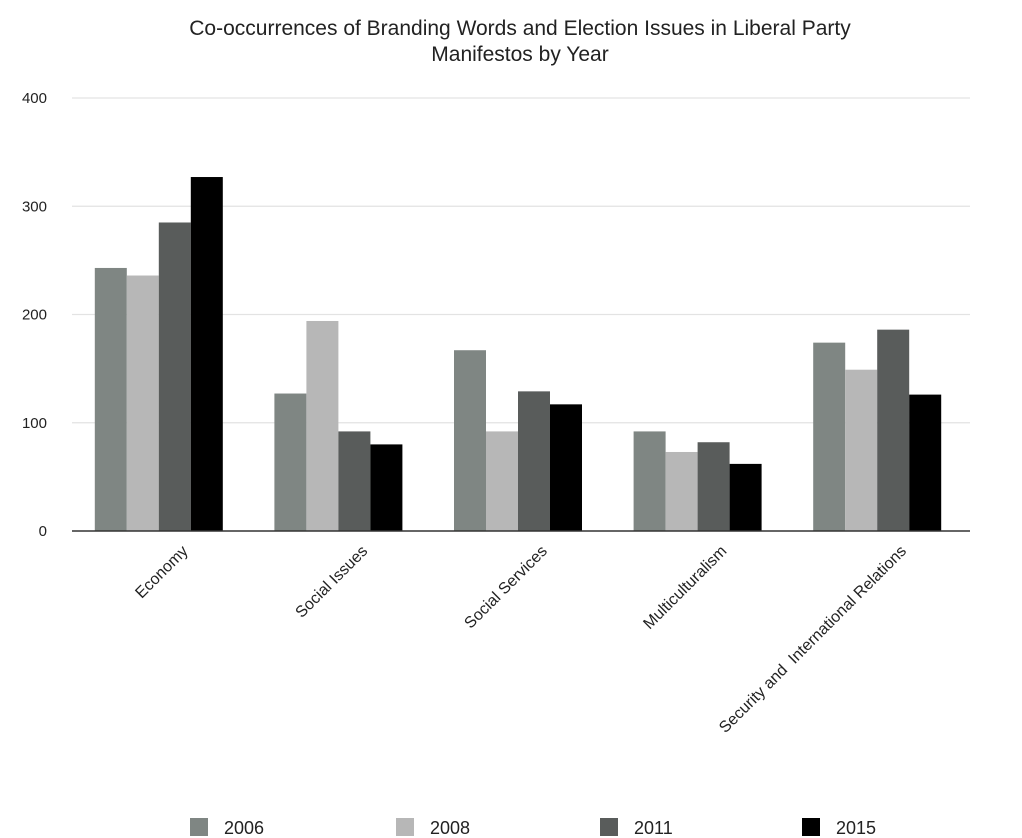 The height and width of the screenshot is (838, 1022). Describe the element at coordinates (856, 828) in the screenshot. I see `legend-label-2015: 2015` at that location.